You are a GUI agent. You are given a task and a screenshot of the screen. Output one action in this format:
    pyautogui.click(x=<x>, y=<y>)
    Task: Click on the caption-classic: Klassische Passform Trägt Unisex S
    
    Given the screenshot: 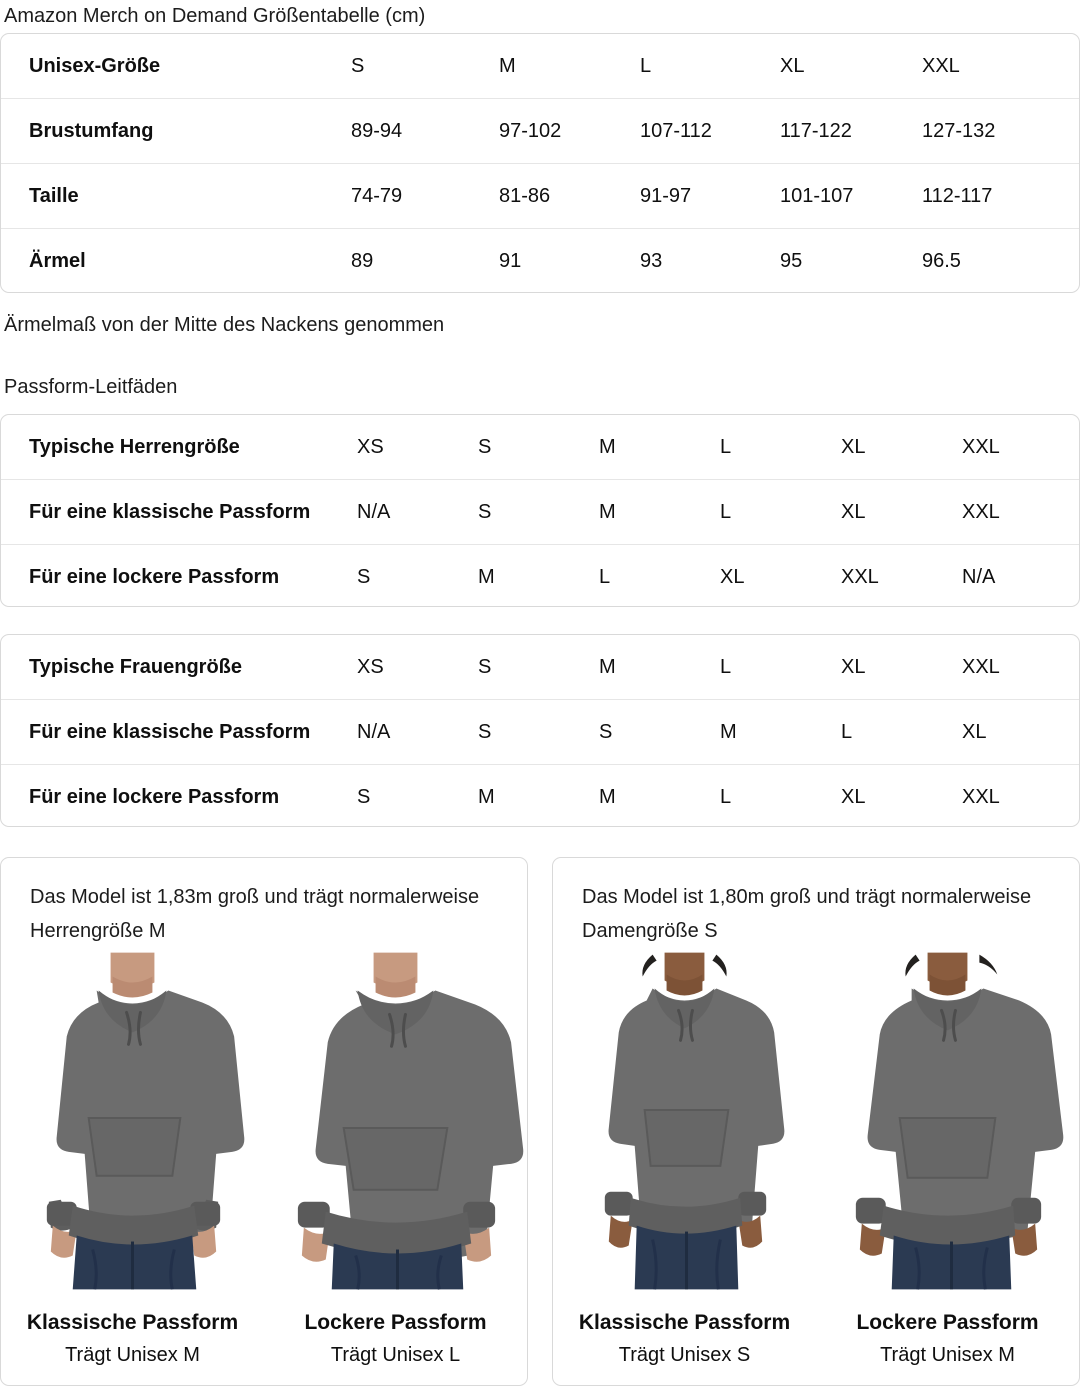 What is the action you would take?
    pyautogui.click(x=684, y=1339)
    